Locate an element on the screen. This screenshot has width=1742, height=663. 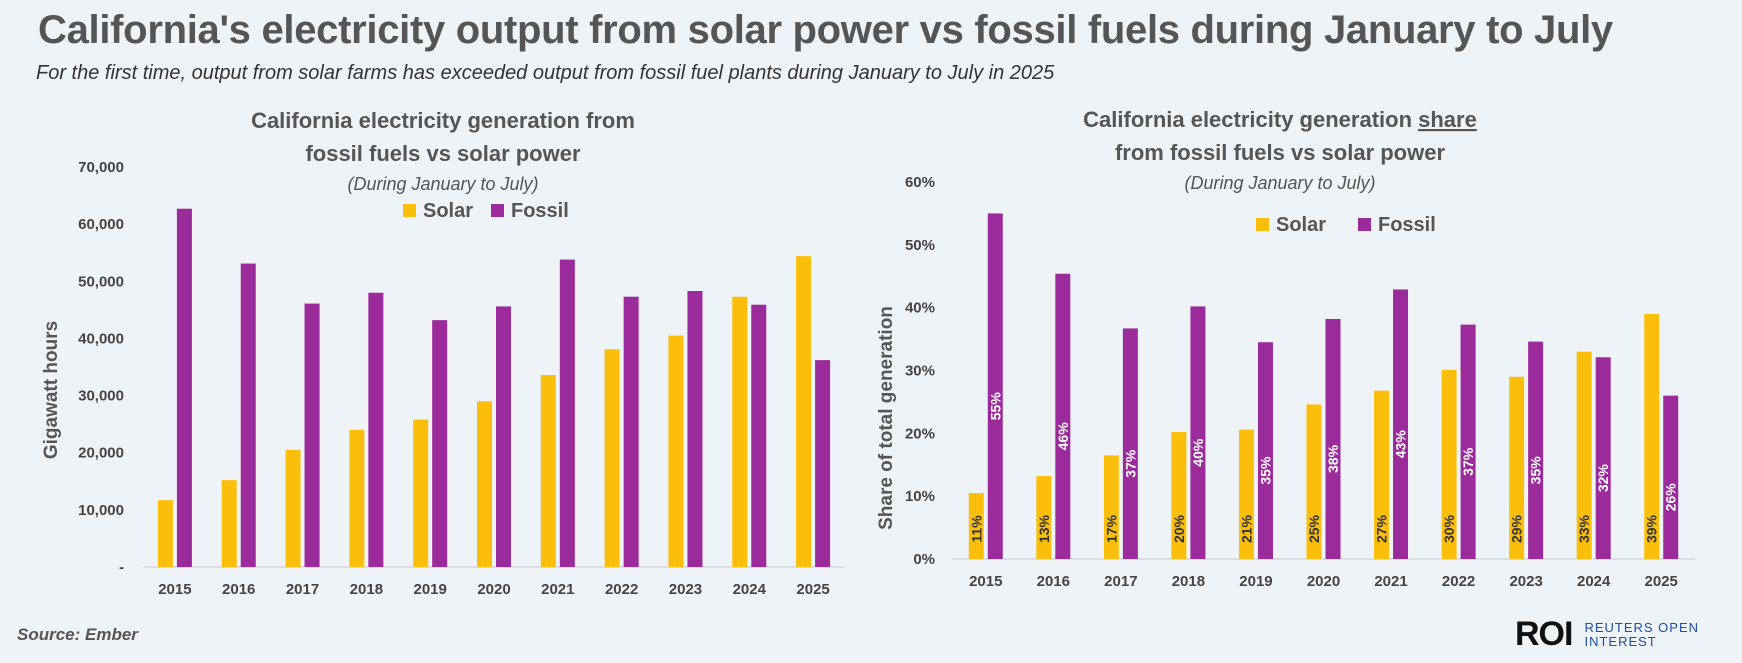
y-tick-label: 60,000 is located at coordinates (101, 224).